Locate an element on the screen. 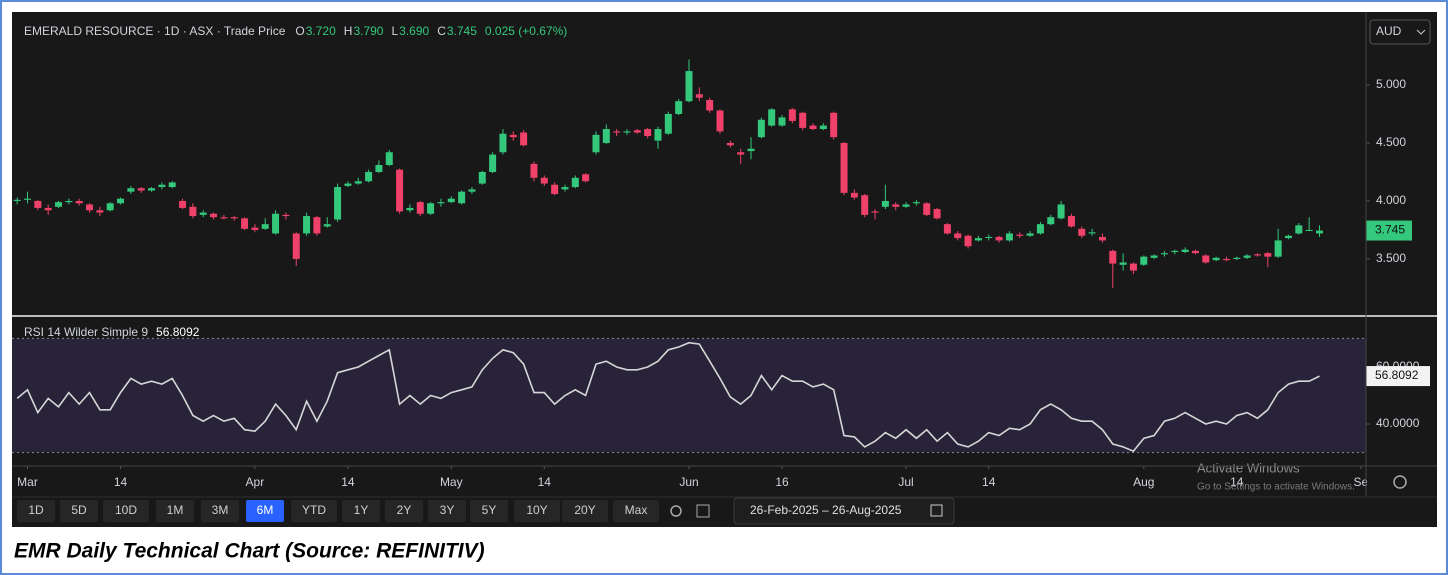  watermark-subtitle: Go to Settings to activate Windows. is located at coordinates (1276, 487).